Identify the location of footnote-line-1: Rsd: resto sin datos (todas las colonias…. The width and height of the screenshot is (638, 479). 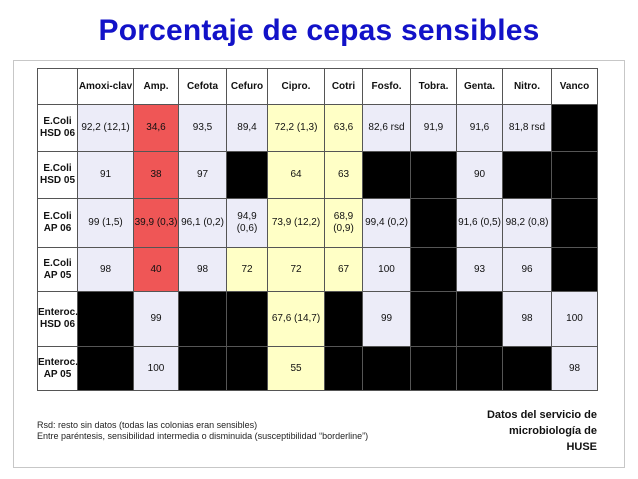
(147, 425).